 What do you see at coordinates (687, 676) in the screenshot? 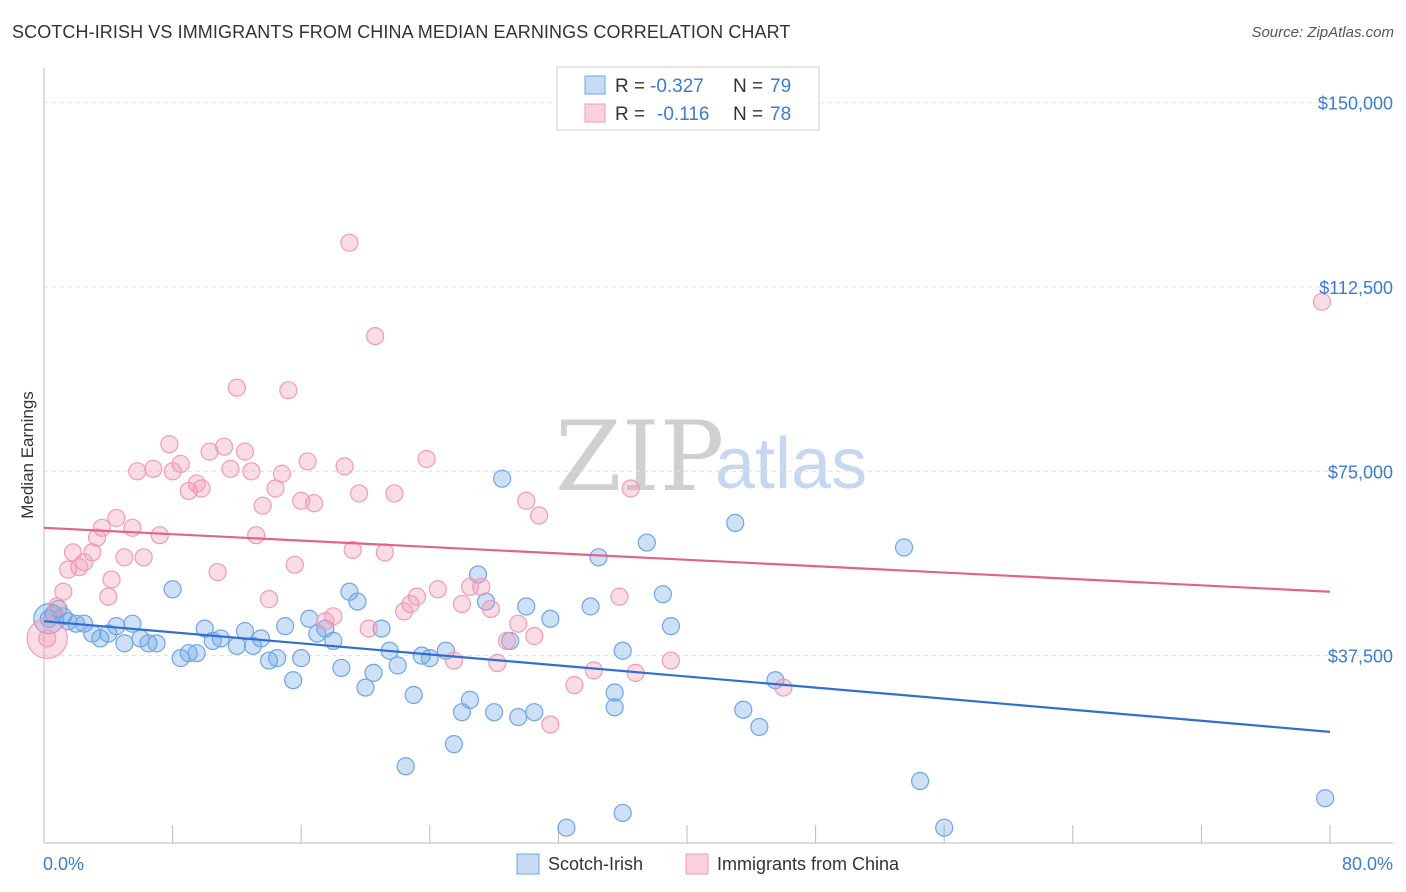
I see `trend-line-scotch-irish` at bounding box center [687, 676].